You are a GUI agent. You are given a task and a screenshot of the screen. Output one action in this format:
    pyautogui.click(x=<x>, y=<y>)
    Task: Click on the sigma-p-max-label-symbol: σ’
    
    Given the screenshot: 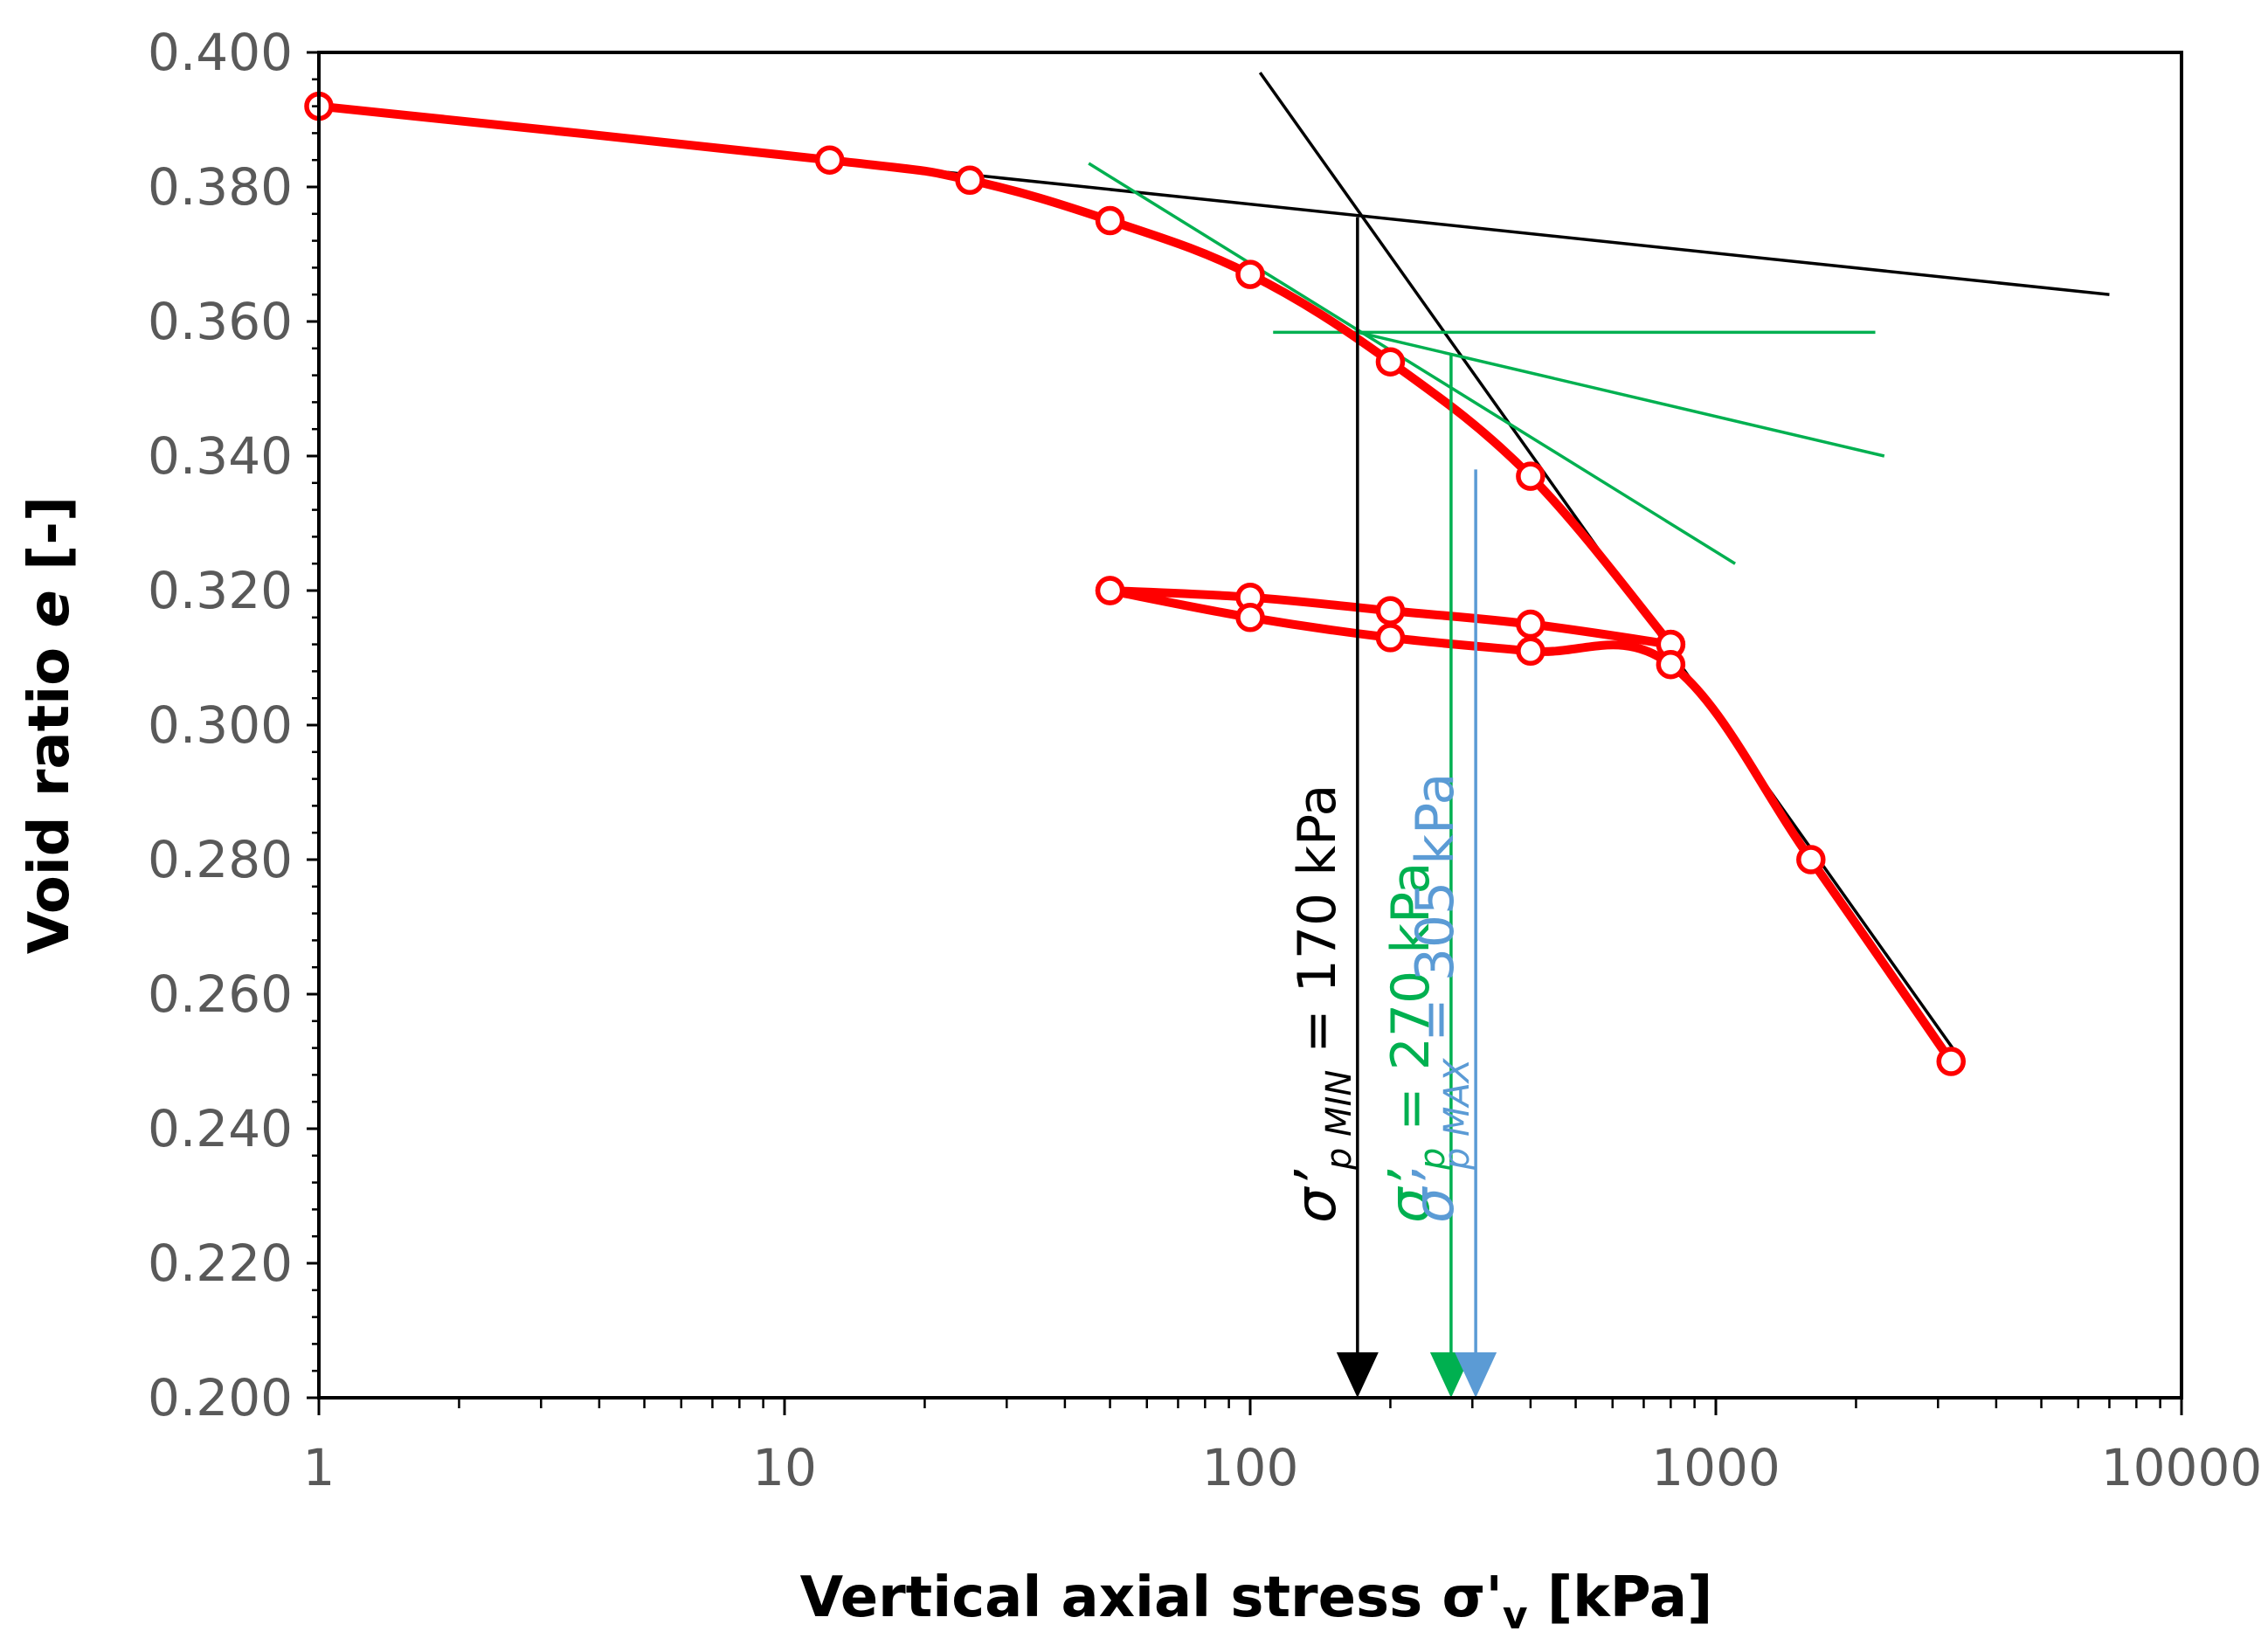 What is the action you would take?
    pyautogui.click(x=1434, y=1196)
    